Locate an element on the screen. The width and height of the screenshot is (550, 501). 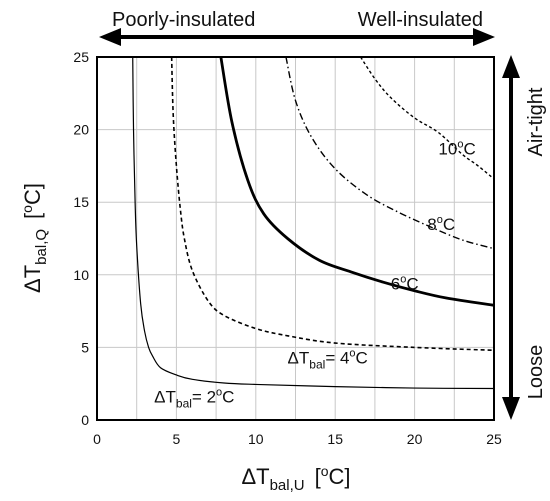
curve-label-0: ΔTbal= 2oC is located at coordinates (194, 399).